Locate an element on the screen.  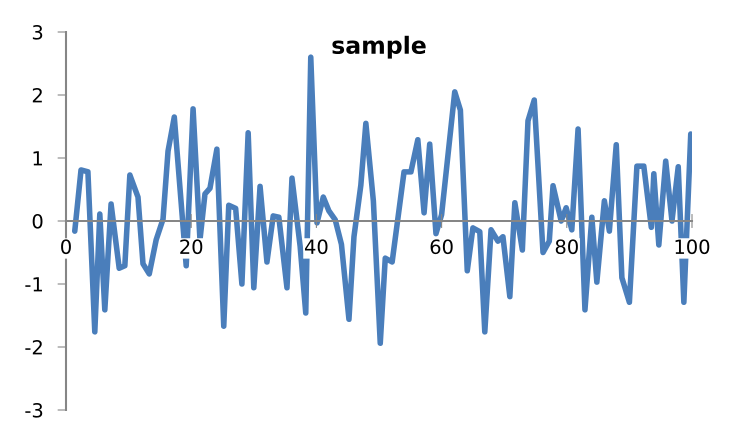
y-tick-label: 3 is located at coordinates (37, 32).